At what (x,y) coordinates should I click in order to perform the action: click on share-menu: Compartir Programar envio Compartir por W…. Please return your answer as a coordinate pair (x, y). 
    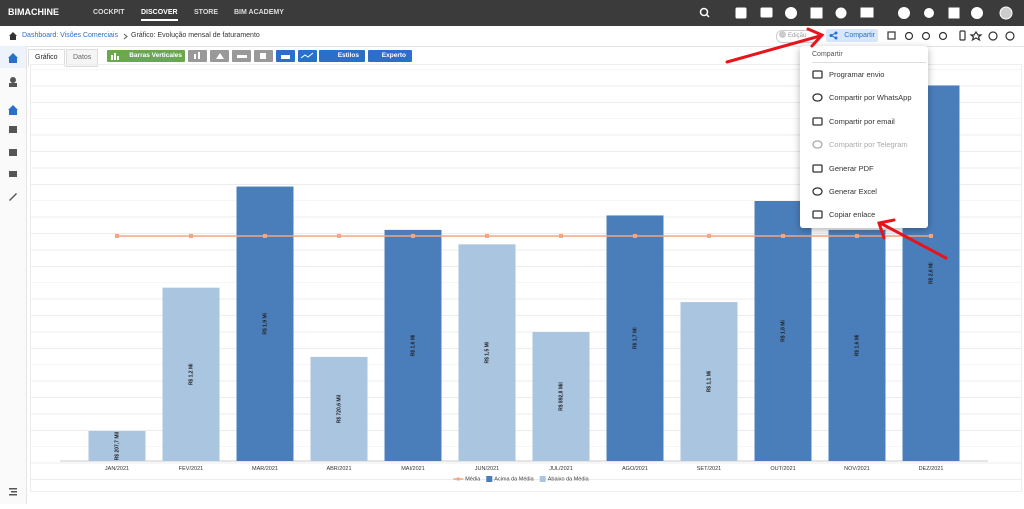
    Looking at the image, I should click on (864, 137).